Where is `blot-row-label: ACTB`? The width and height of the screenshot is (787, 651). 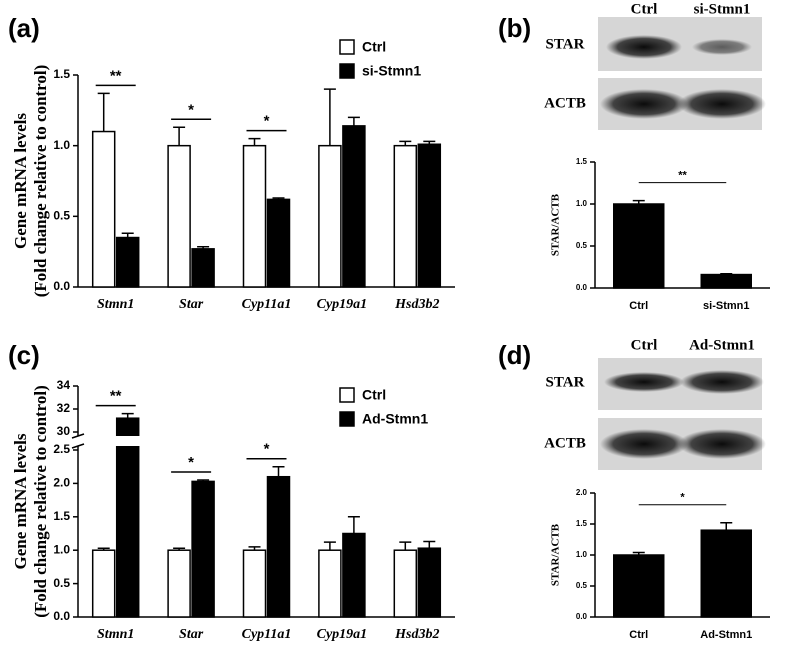 blot-row-label: ACTB is located at coordinates (565, 103).